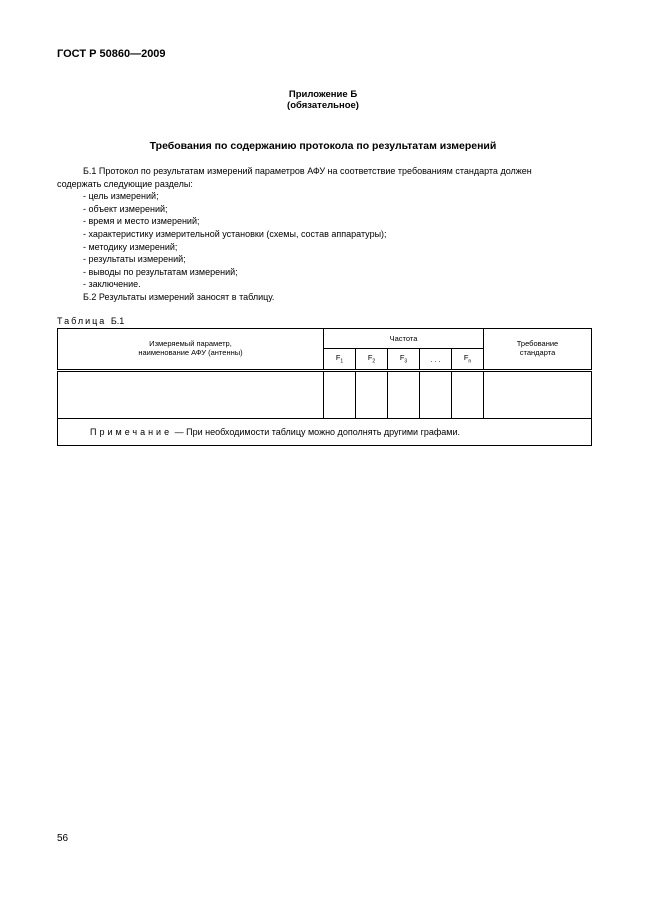  I want to click on table-caption-number: Б.1, so click(117, 321).